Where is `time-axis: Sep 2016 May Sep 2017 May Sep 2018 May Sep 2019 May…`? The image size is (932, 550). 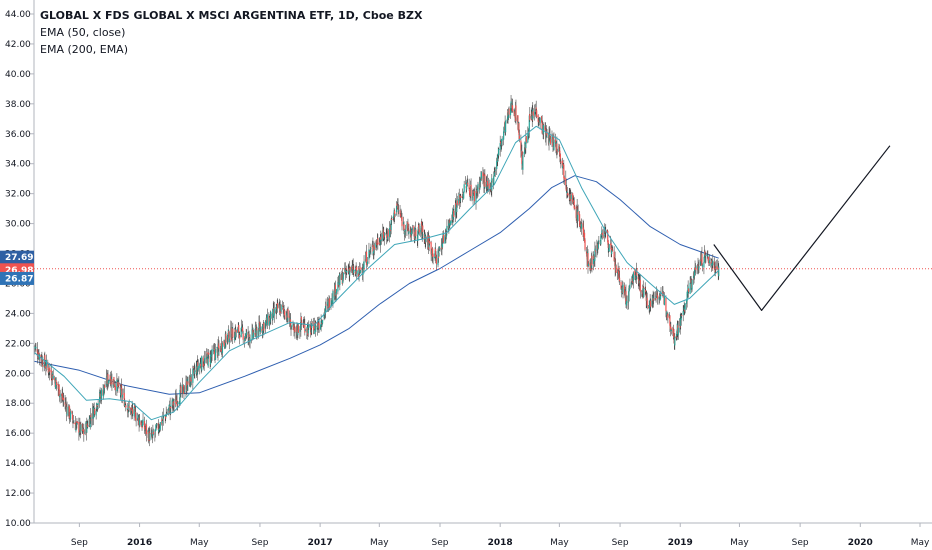
time-axis: Sep 2016 May Sep 2017 May Sep 2018 May Sep 2019 May… is located at coordinates (483, 535).